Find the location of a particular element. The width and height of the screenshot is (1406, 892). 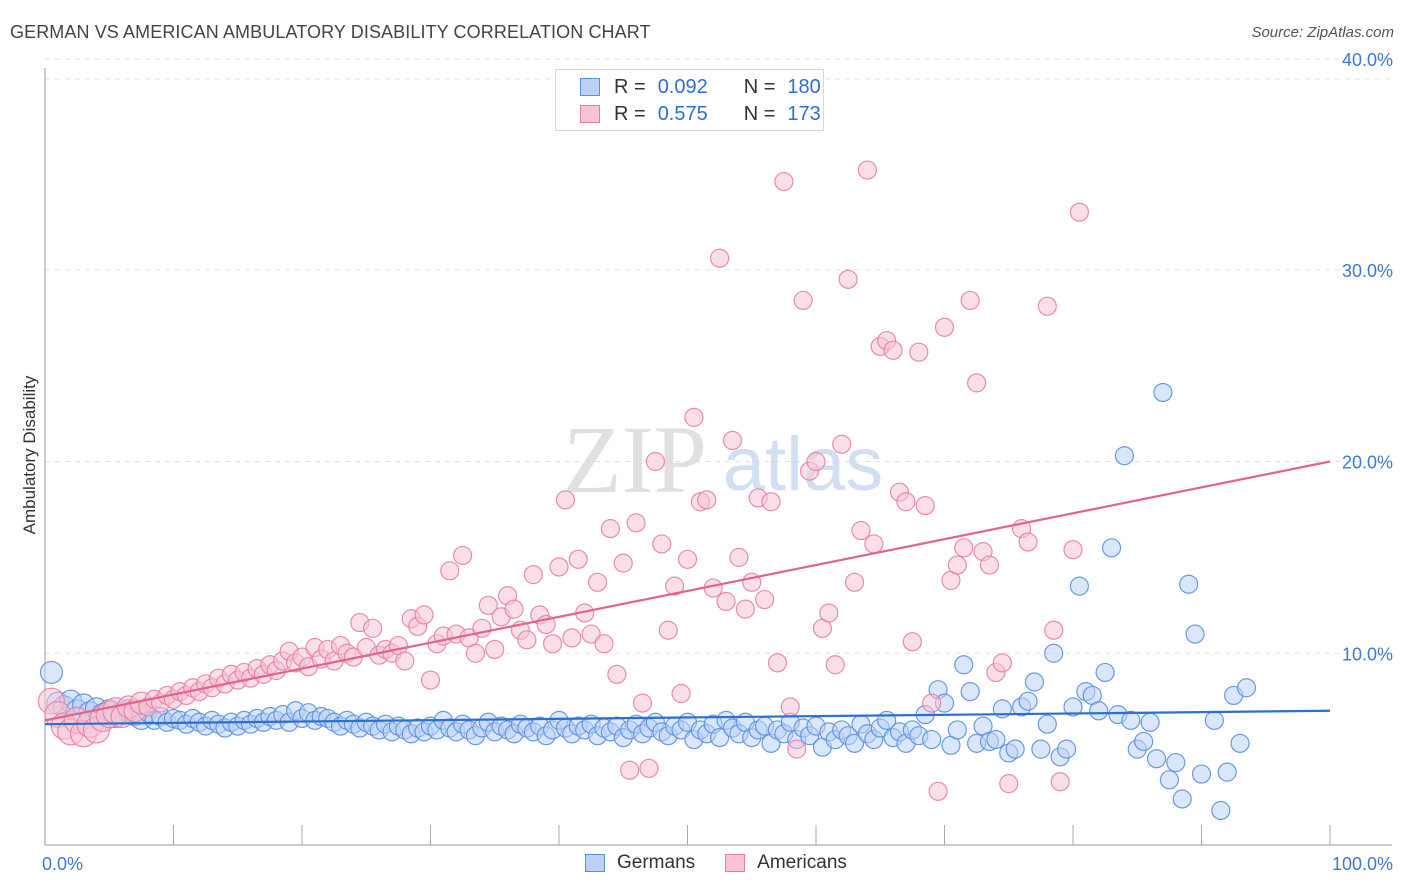

legend-label-americans: Americans is located at coordinates (802, 862).